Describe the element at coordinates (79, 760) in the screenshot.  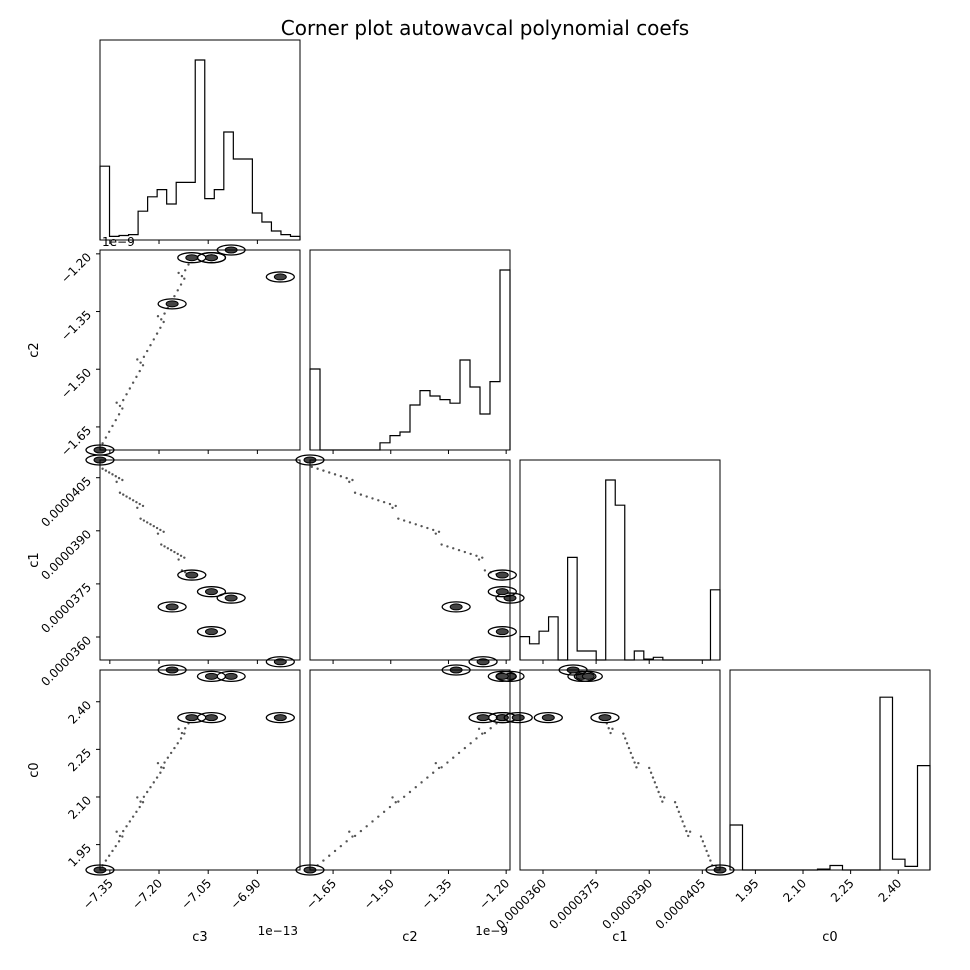
I see `y-tick-label-c0: 2.25` at that location.